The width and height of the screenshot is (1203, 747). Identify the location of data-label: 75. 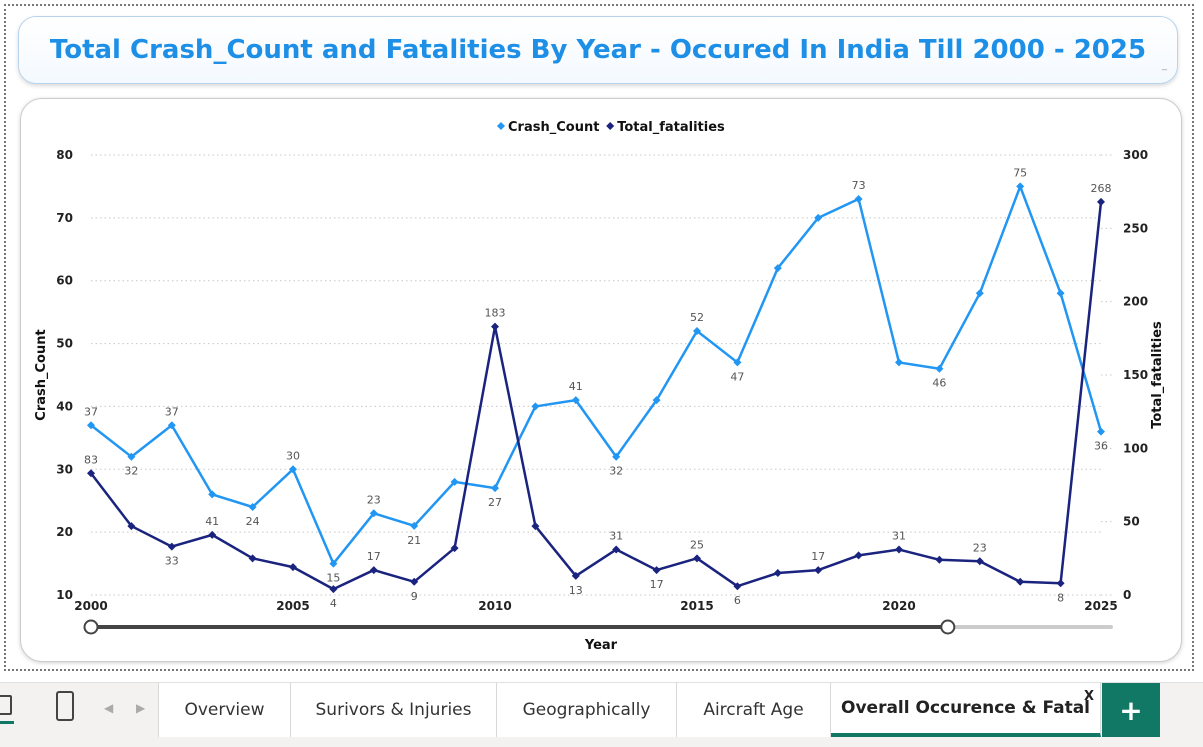
(1020, 172).